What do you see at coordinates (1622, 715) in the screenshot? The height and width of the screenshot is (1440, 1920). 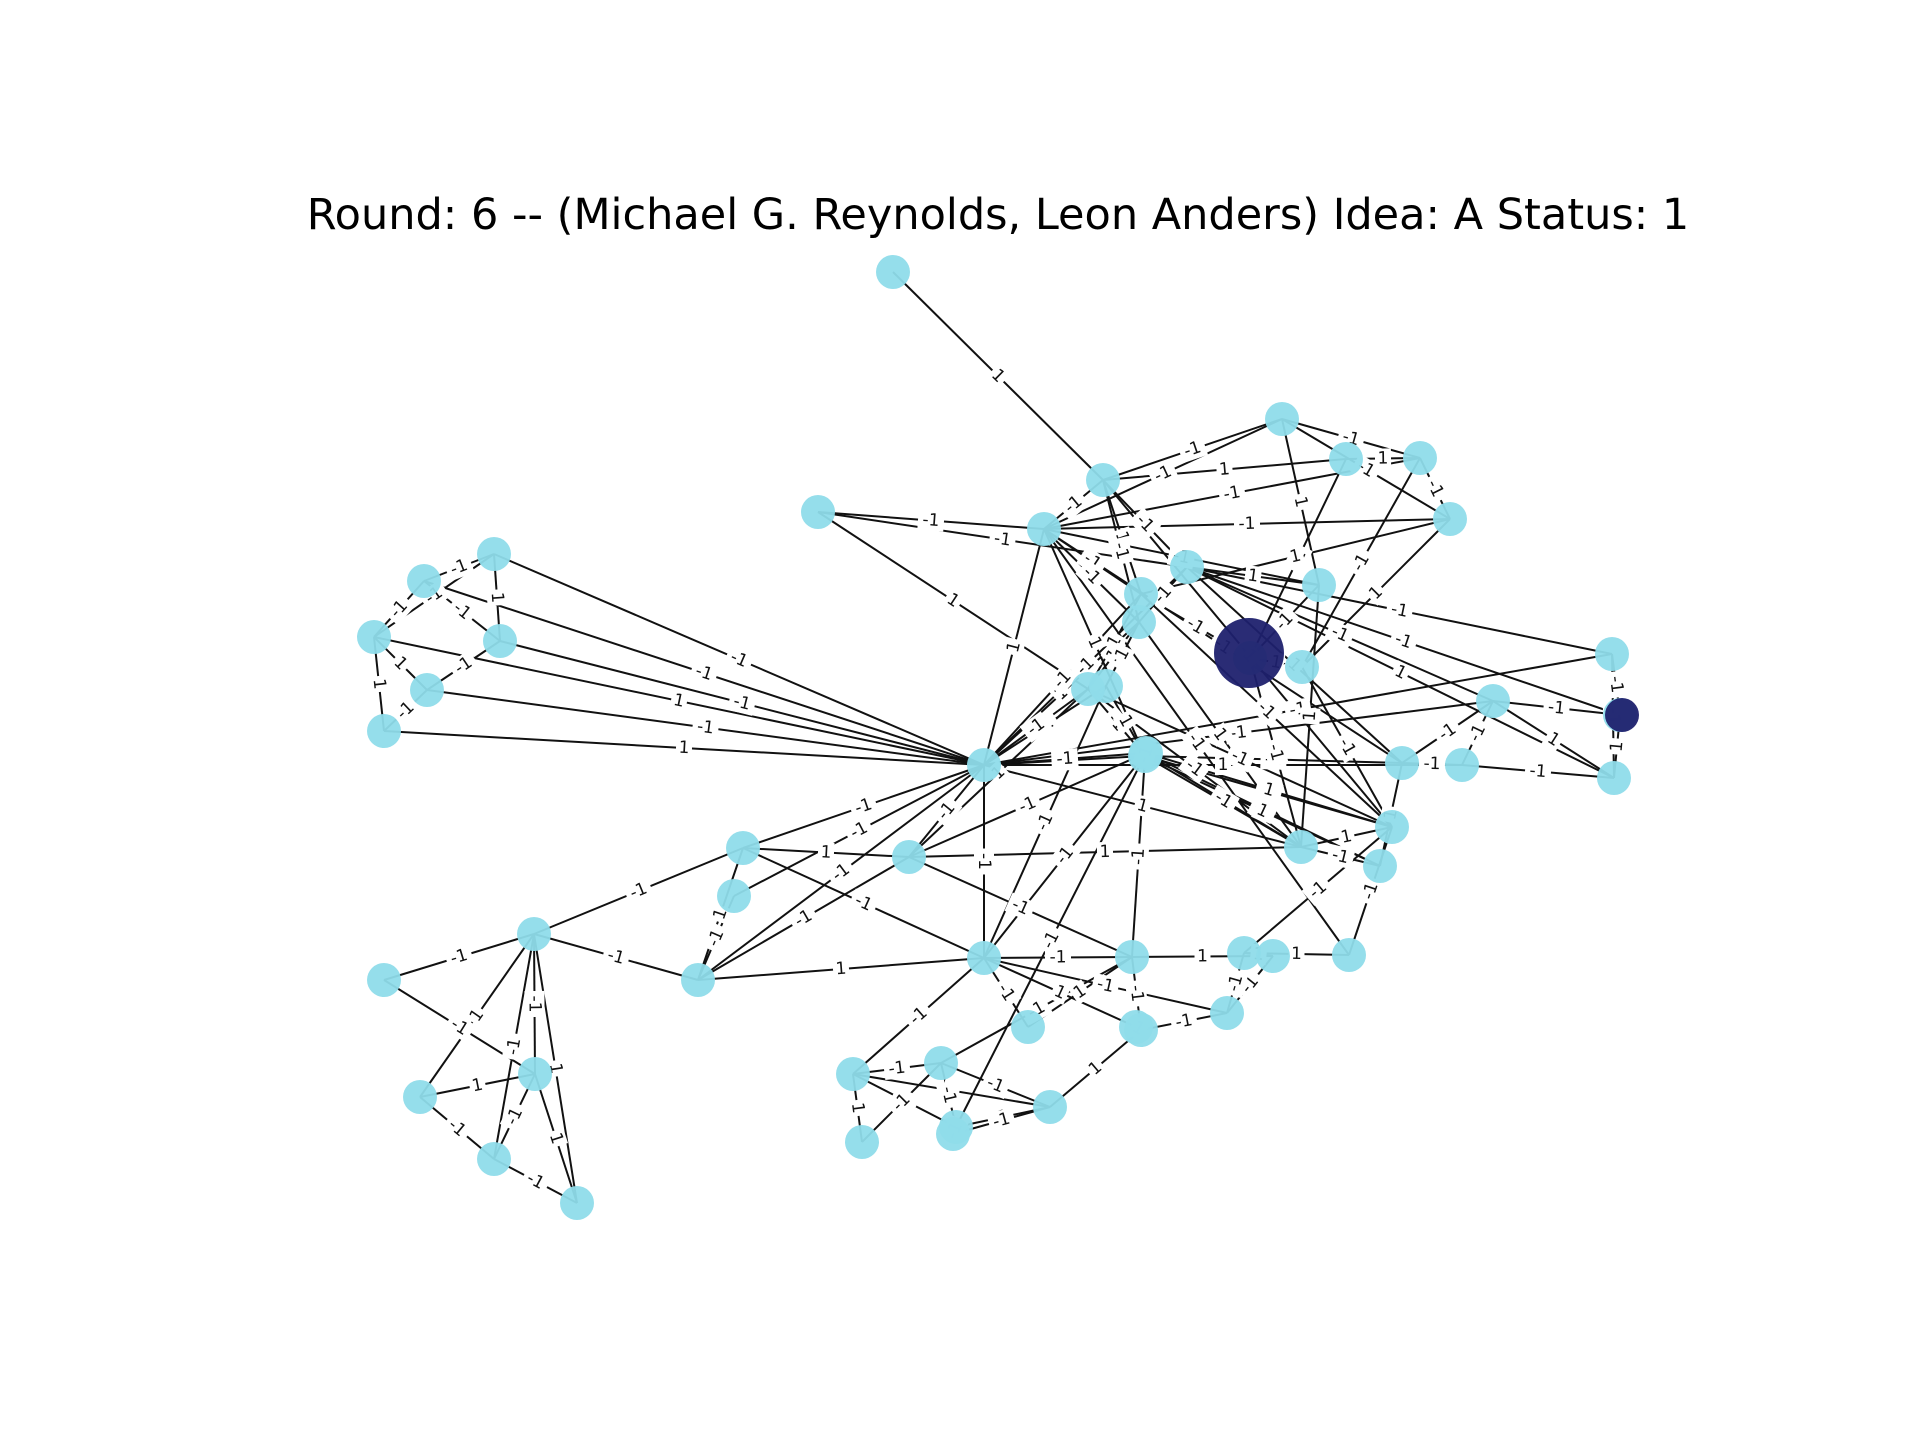 I see `active-node-small` at bounding box center [1622, 715].